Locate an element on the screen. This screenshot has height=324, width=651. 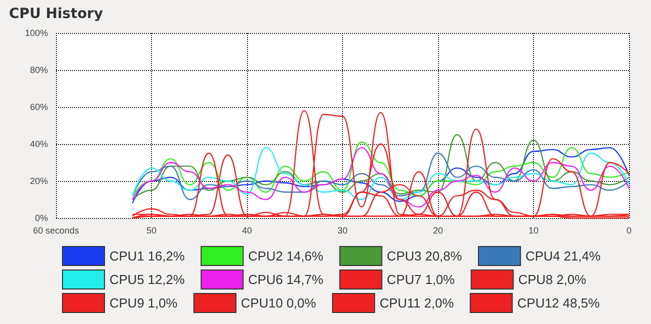
legend-label: CPU12 48,5% is located at coordinates (558, 303).